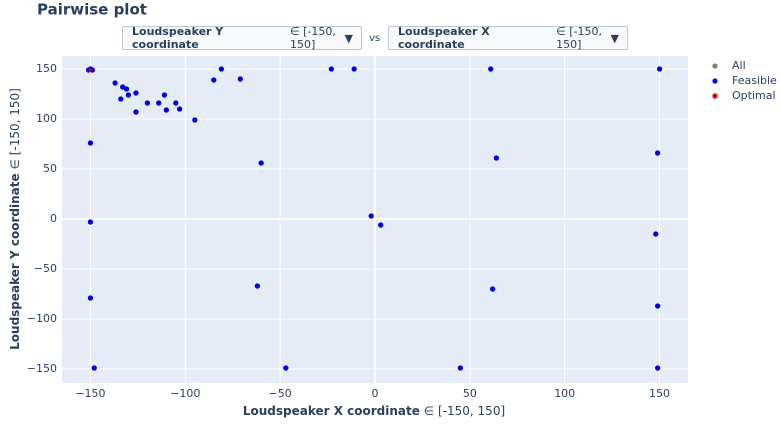  I want to click on x-axis-title: Loudspeaker X coordinate ∈ [-150, 150], so click(374, 411).